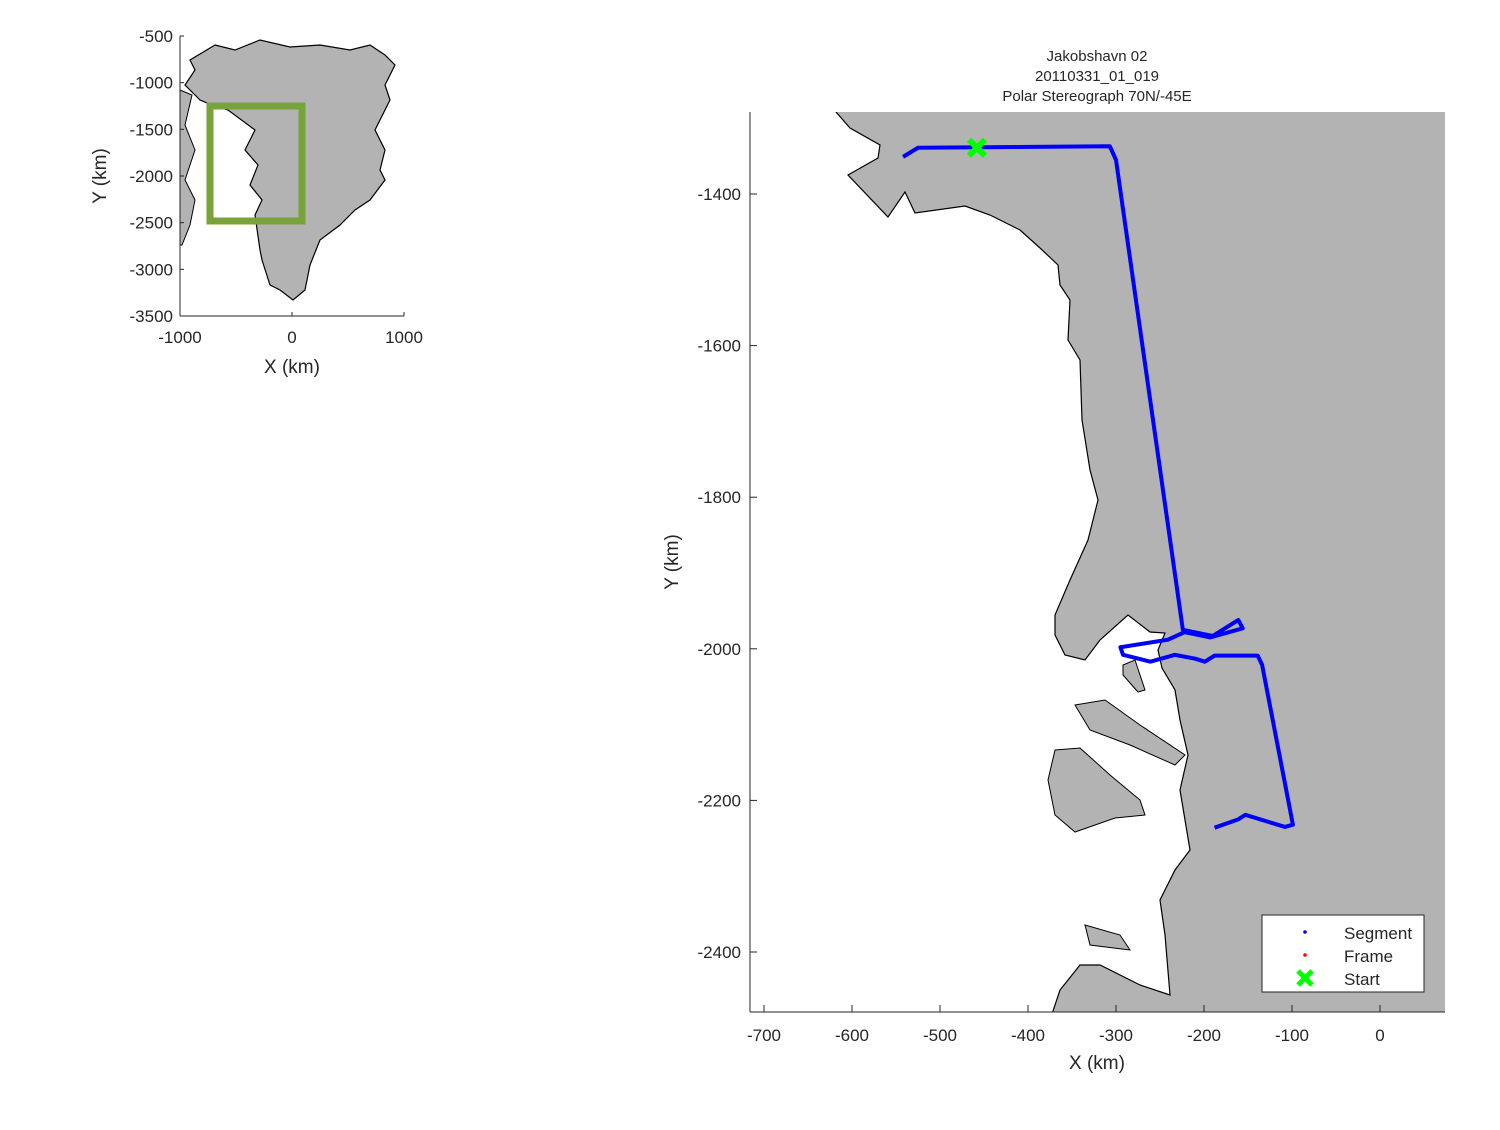 This screenshot has width=1500, height=1130. What do you see at coordinates (764, 1035) in the screenshot?
I see `main-xtick-label: -700` at bounding box center [764, 1035].